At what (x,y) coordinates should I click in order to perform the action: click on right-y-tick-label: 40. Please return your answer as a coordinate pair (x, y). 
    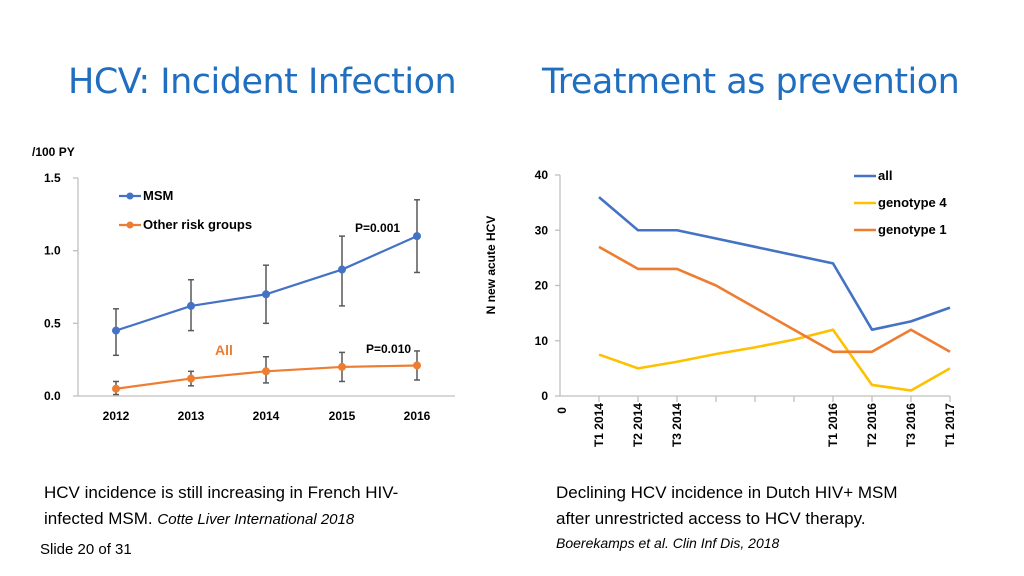
    Looking at the image, I should click on (542, 175).